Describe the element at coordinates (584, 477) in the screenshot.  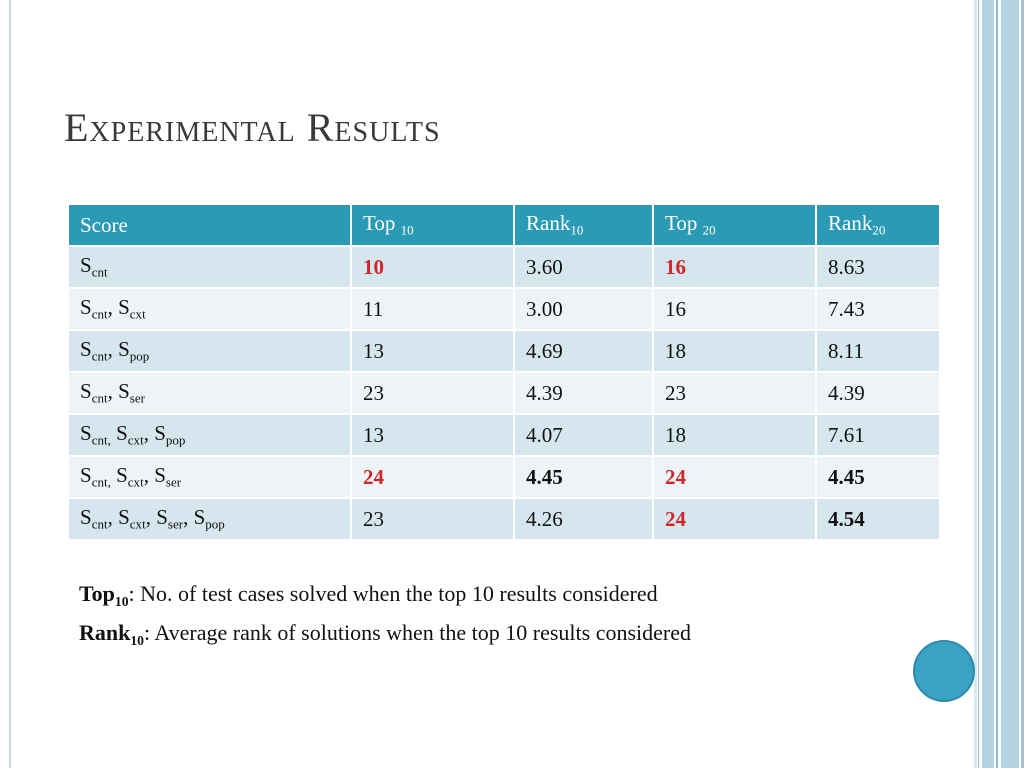
I see `value-cell: 4.45` at that location.